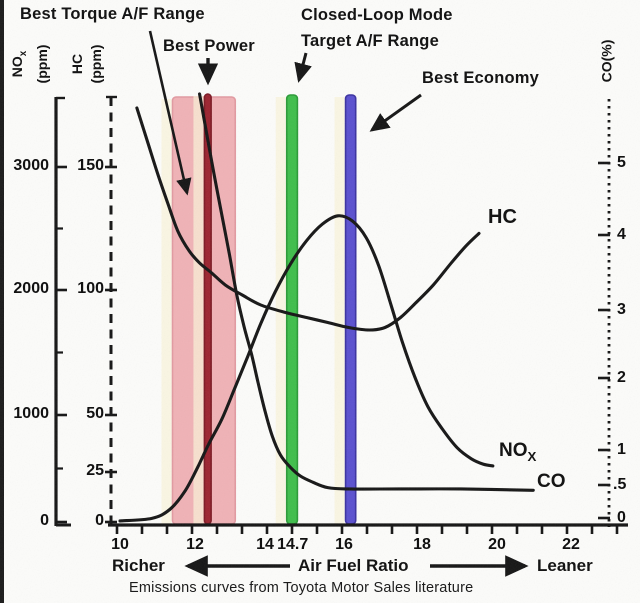 This screenshot has height=603, width=640. Describe the element at coordinates (293, 544) in the screenshot. I see `x-tick-label-14.7: 14.7` at that location.